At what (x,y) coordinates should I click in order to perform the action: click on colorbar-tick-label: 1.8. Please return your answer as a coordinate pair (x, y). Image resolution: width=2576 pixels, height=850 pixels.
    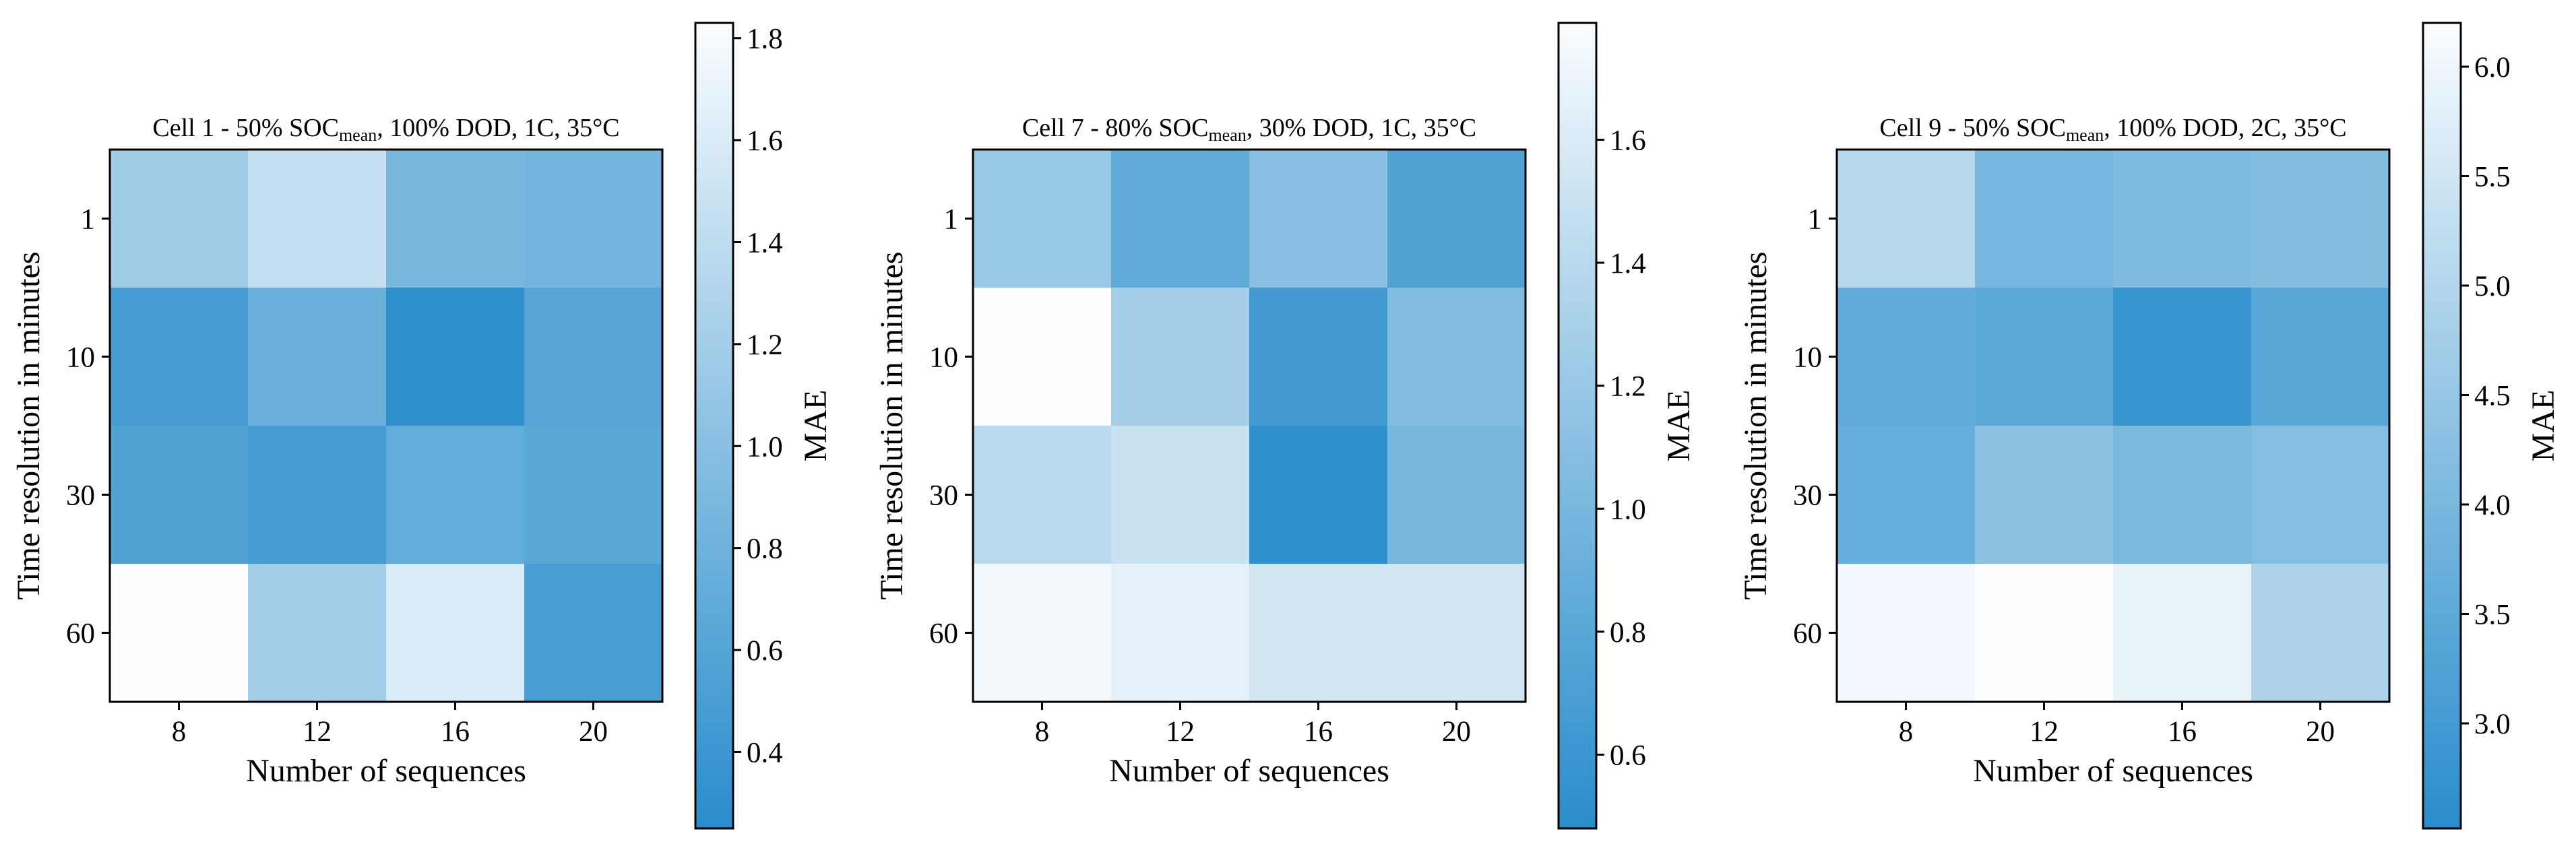
    Looking at the image, I should click on (765, 39).